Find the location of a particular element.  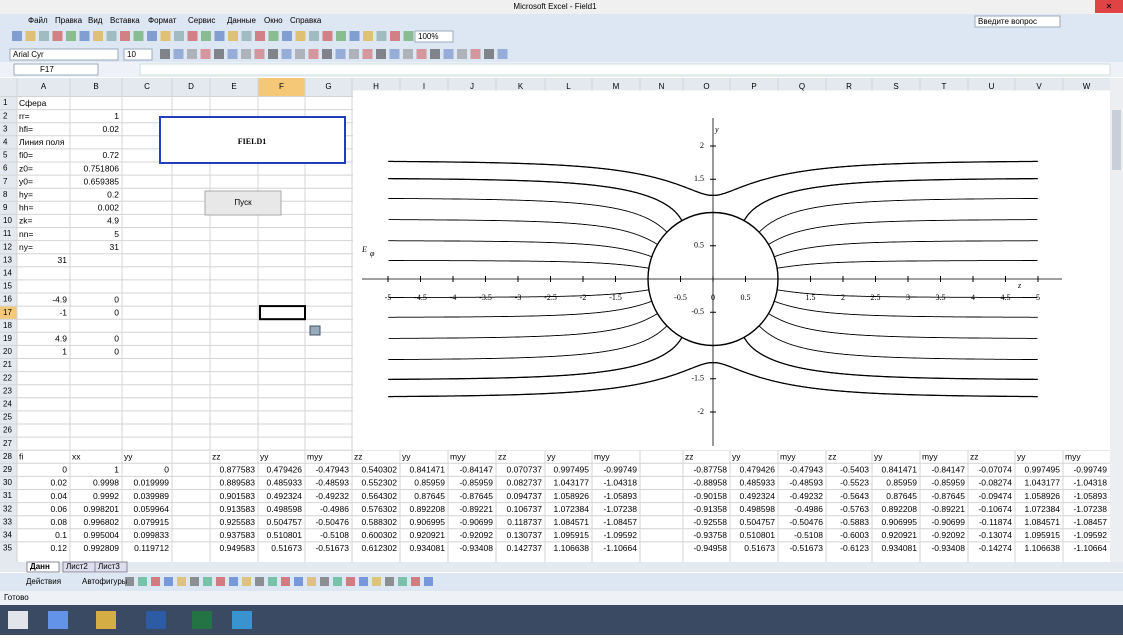

cell: 0.059964 is located at coordinates (152, 509).